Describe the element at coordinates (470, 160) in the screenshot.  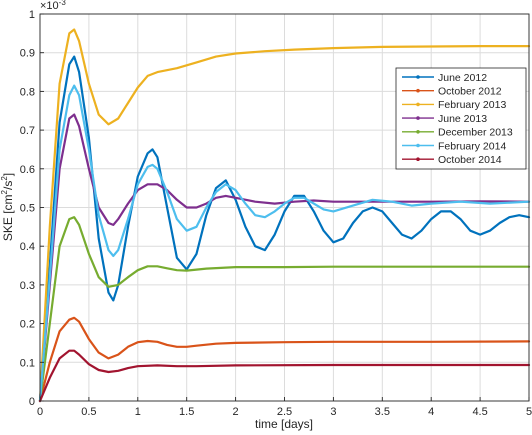
I see `legend-label: October 2014` at that location.